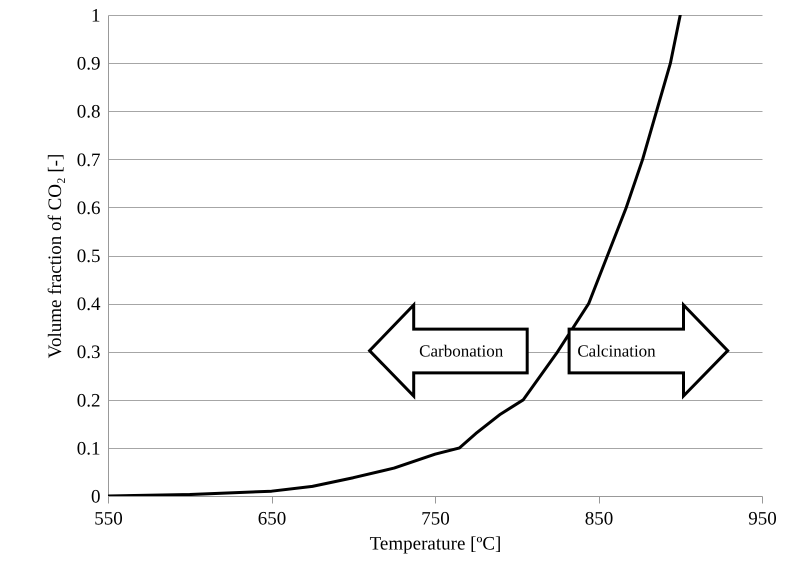 The image size is (795, 581). What do you see at coordinates (88, 353) in the screenshot?
I see `y-tick-label: 0.3` at bounding box center [88, 353].